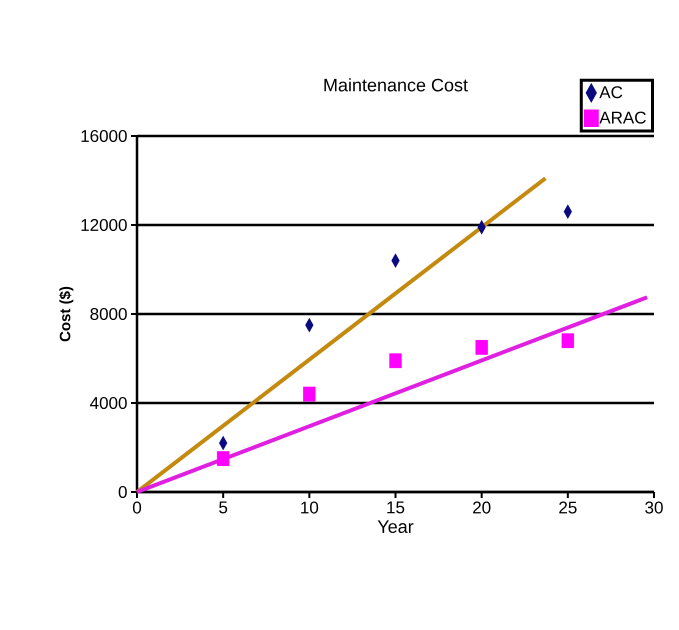 This screenshot has width=679, height=630. What do you see at coordinates (654, 508) in the screenshot?
I see `x-tick-label: 30` at bounding box center [654, 508].